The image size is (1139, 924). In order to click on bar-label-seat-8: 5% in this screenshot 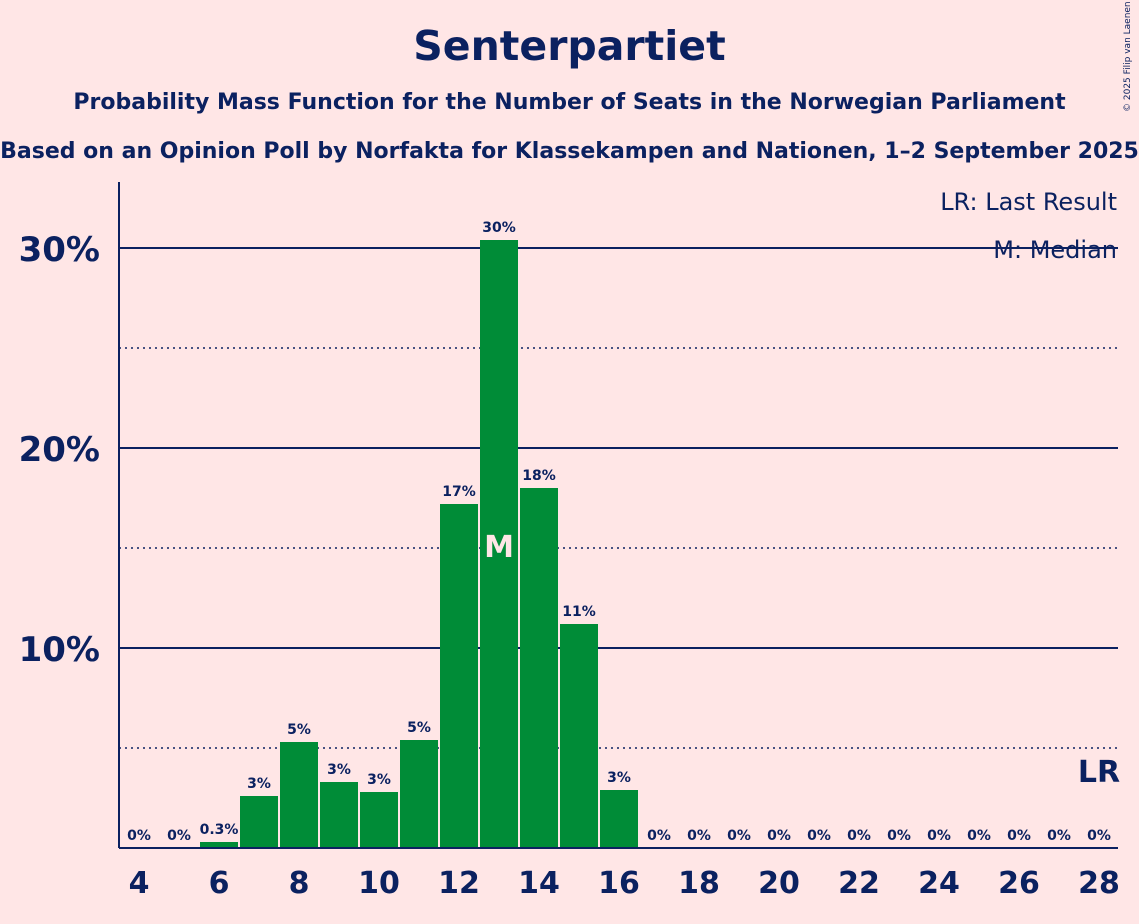, I will do `click(299, 730)`.